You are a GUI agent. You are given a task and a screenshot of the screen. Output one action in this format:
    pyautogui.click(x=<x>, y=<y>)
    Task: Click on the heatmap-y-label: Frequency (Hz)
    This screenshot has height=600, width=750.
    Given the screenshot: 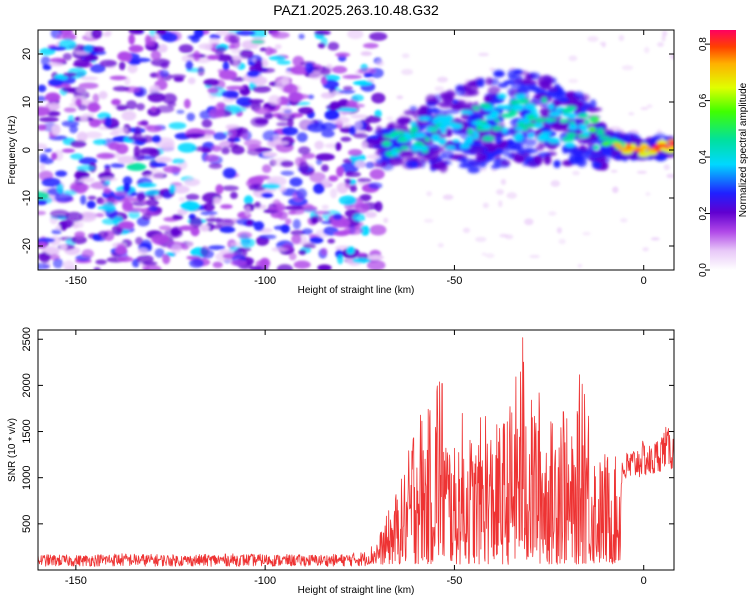 What is the action you would take?
    pyautogui.click(x=12, y=150)
    